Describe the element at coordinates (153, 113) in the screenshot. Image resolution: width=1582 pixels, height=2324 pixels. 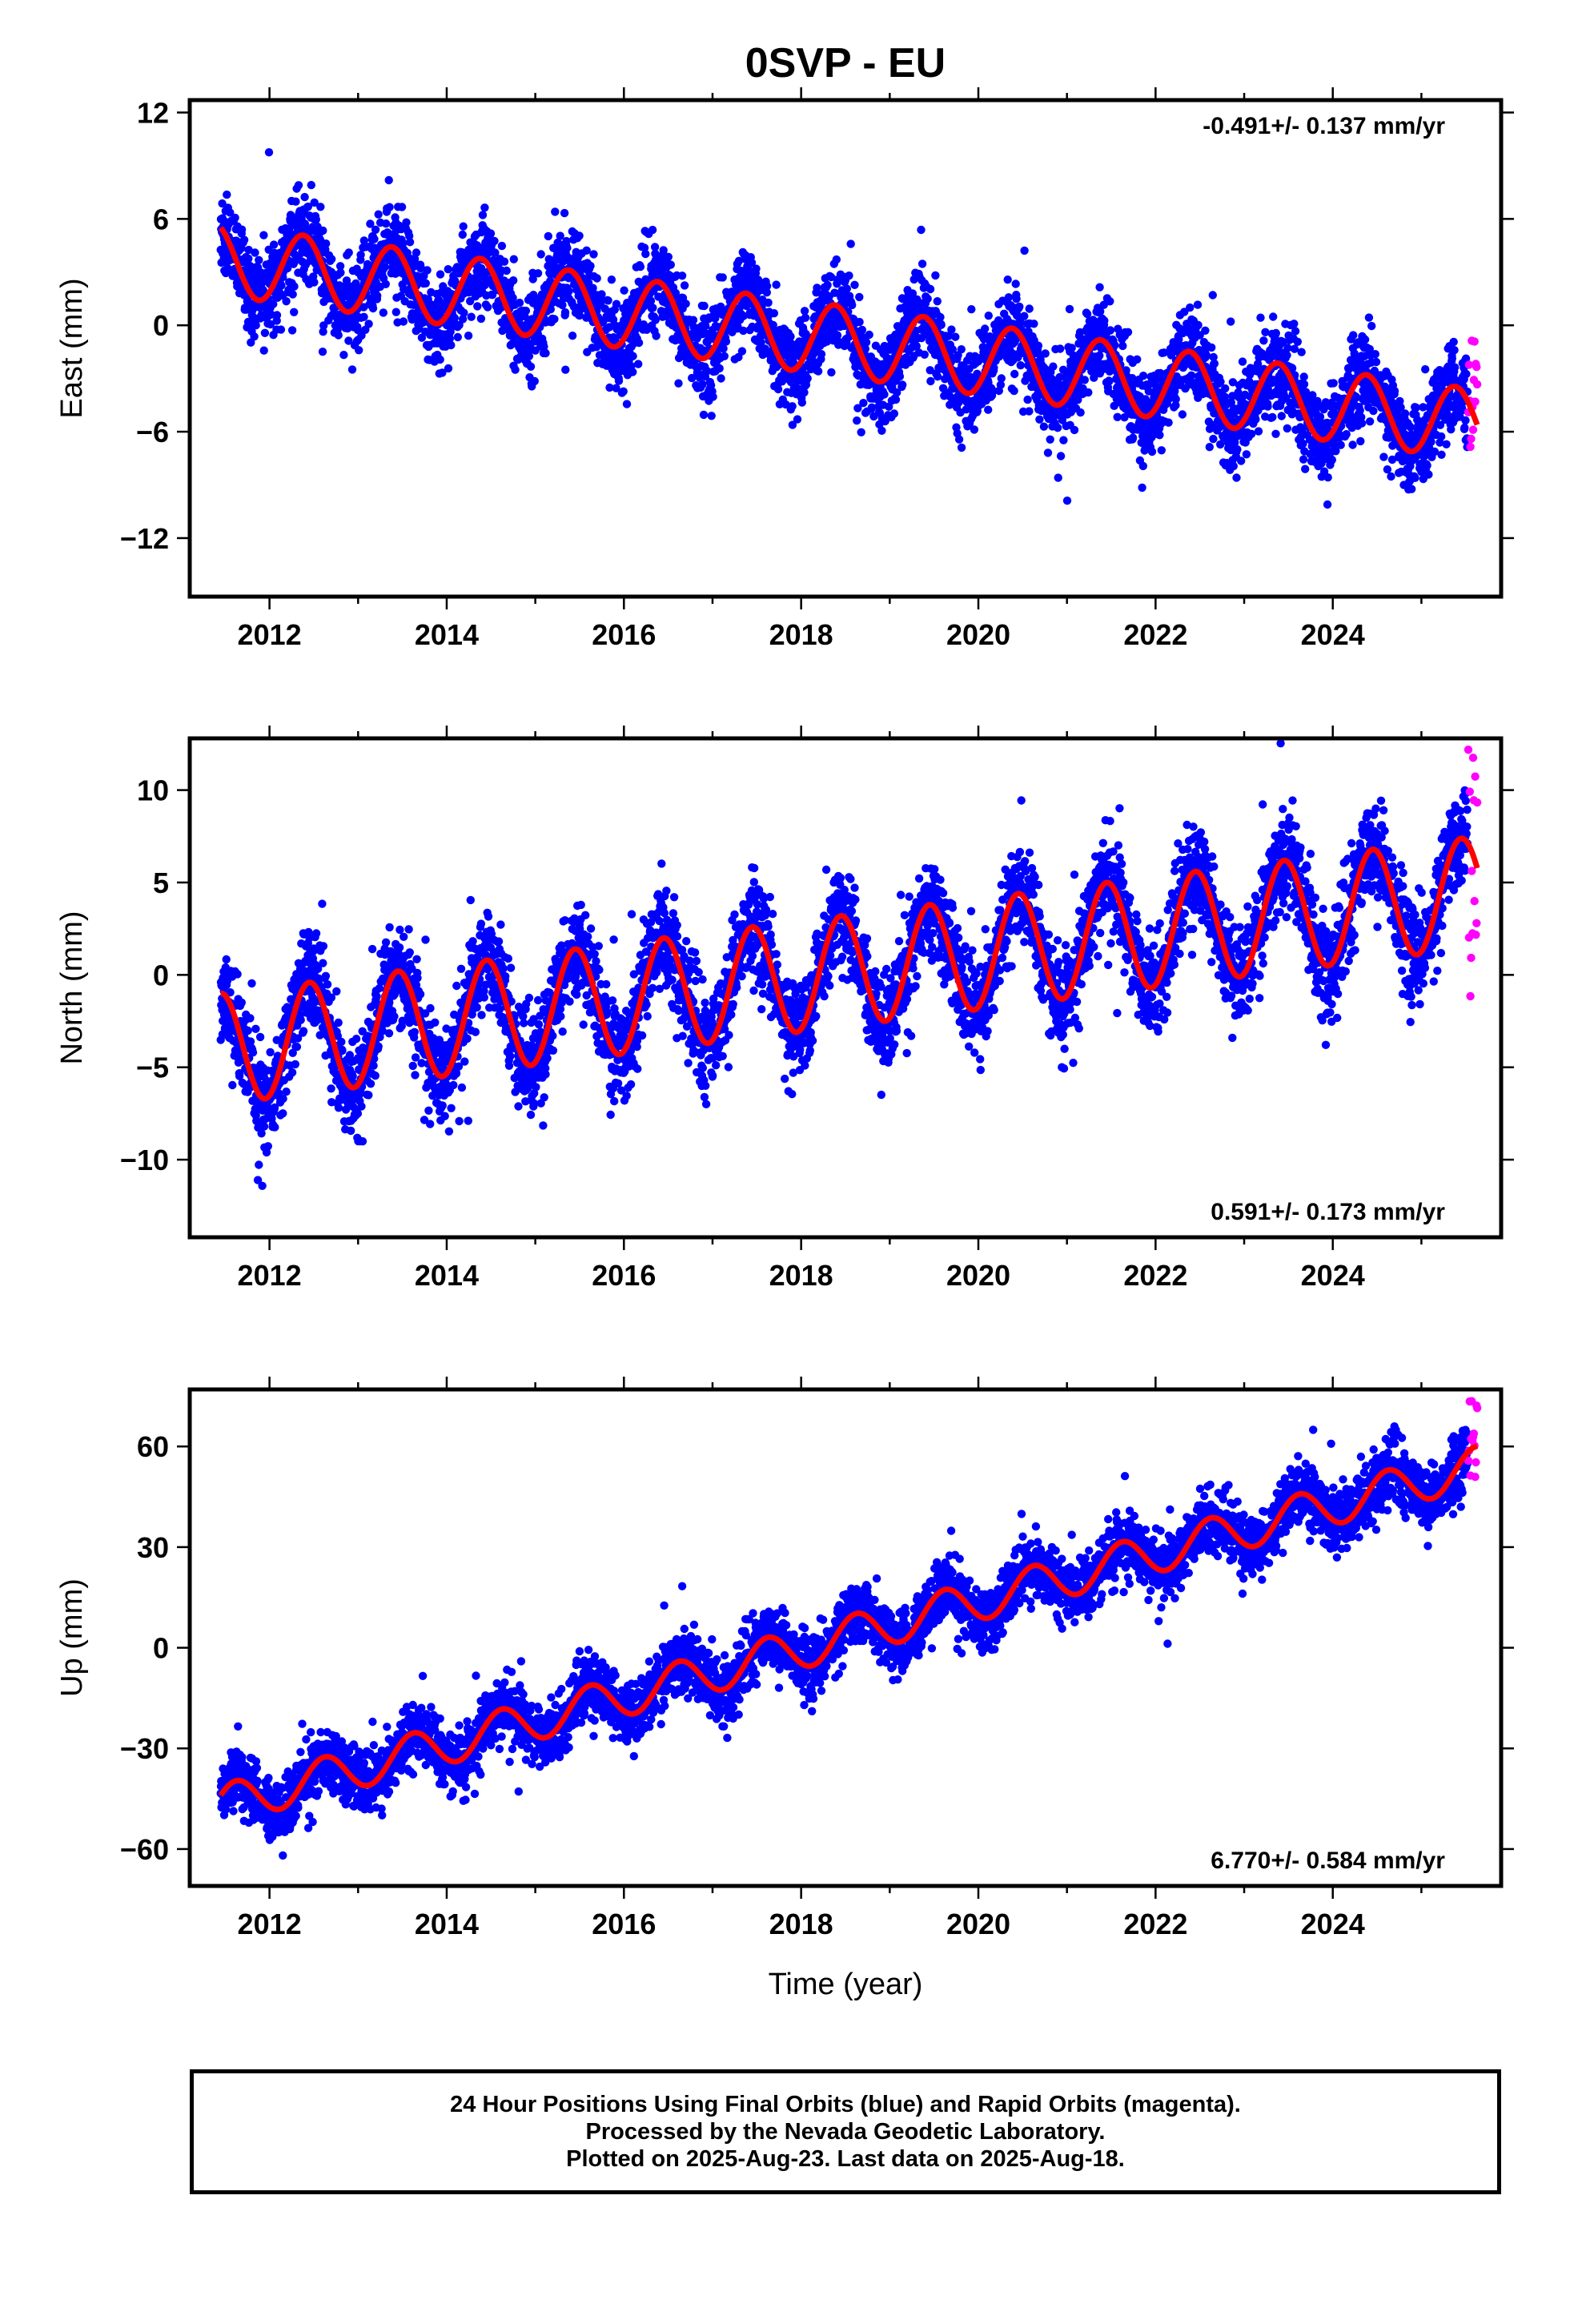
I see `y-tick-label: 12` at that location.